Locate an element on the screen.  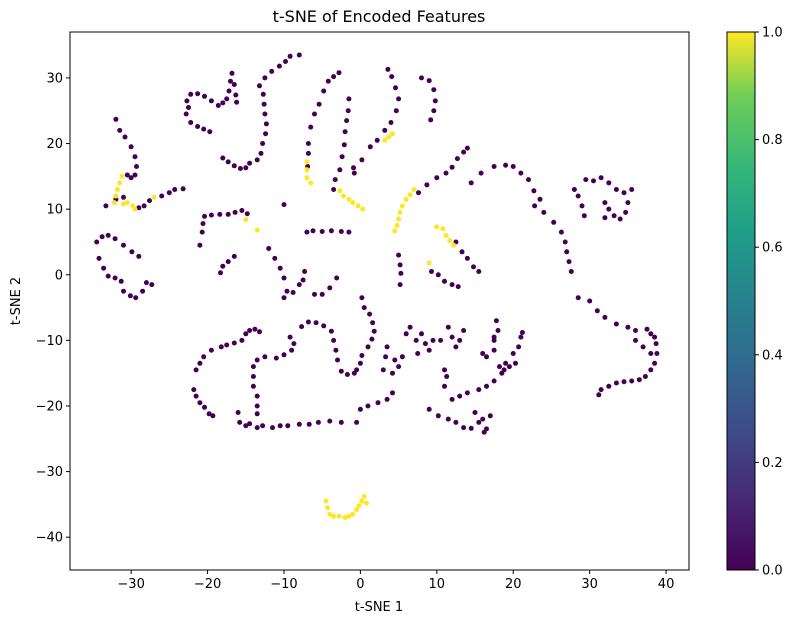
colorbar-ticks: 0.0 0.2 0.4 0.6 0.8 1.0 is located at coordinates (769, 302).